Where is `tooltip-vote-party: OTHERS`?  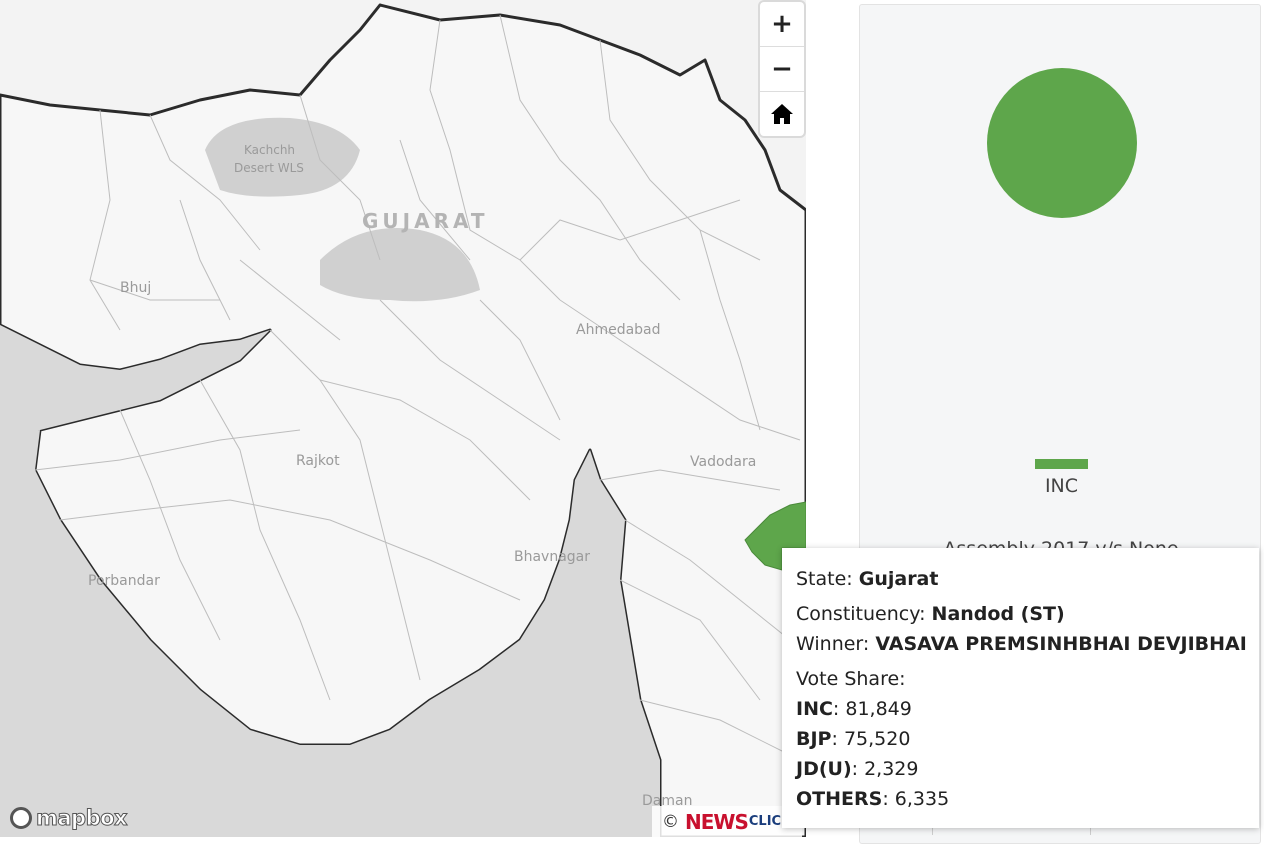
tooltip-vote-party: OTHERS is located at coordinates (839, 799).